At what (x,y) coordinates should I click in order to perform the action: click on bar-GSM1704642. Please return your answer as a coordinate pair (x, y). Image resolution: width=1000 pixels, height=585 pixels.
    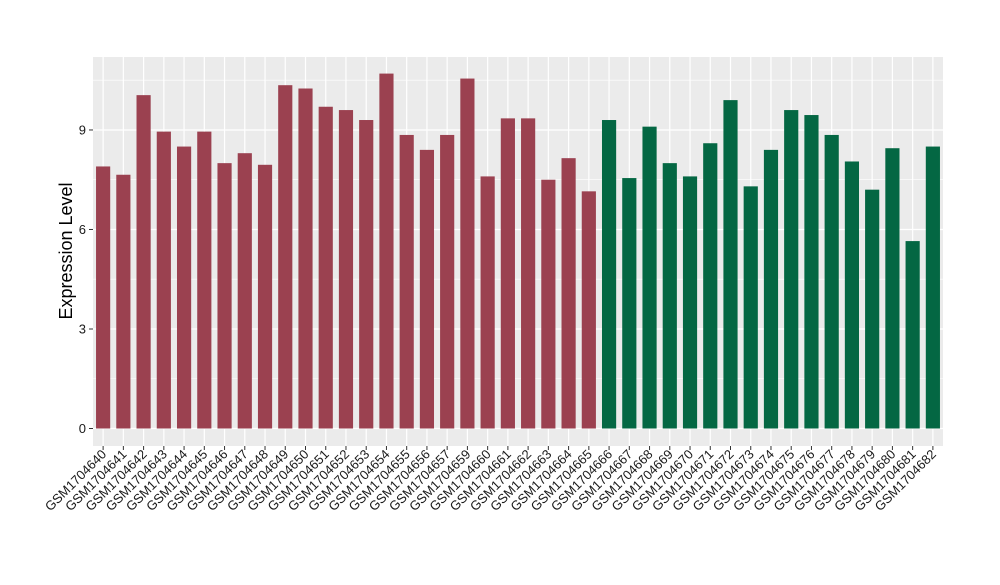
    Looking at the image, I should click on (143, 262).